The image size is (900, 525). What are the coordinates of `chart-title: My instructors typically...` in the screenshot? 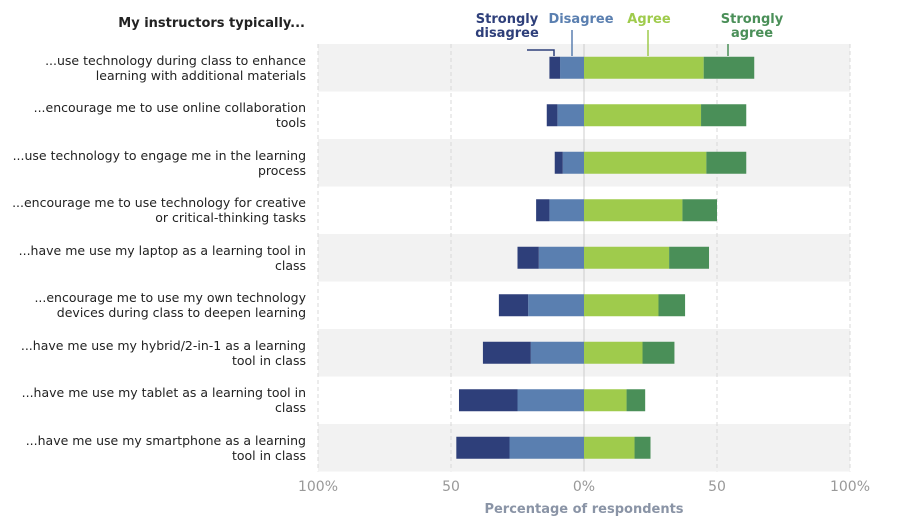 It's located at (211, 23).